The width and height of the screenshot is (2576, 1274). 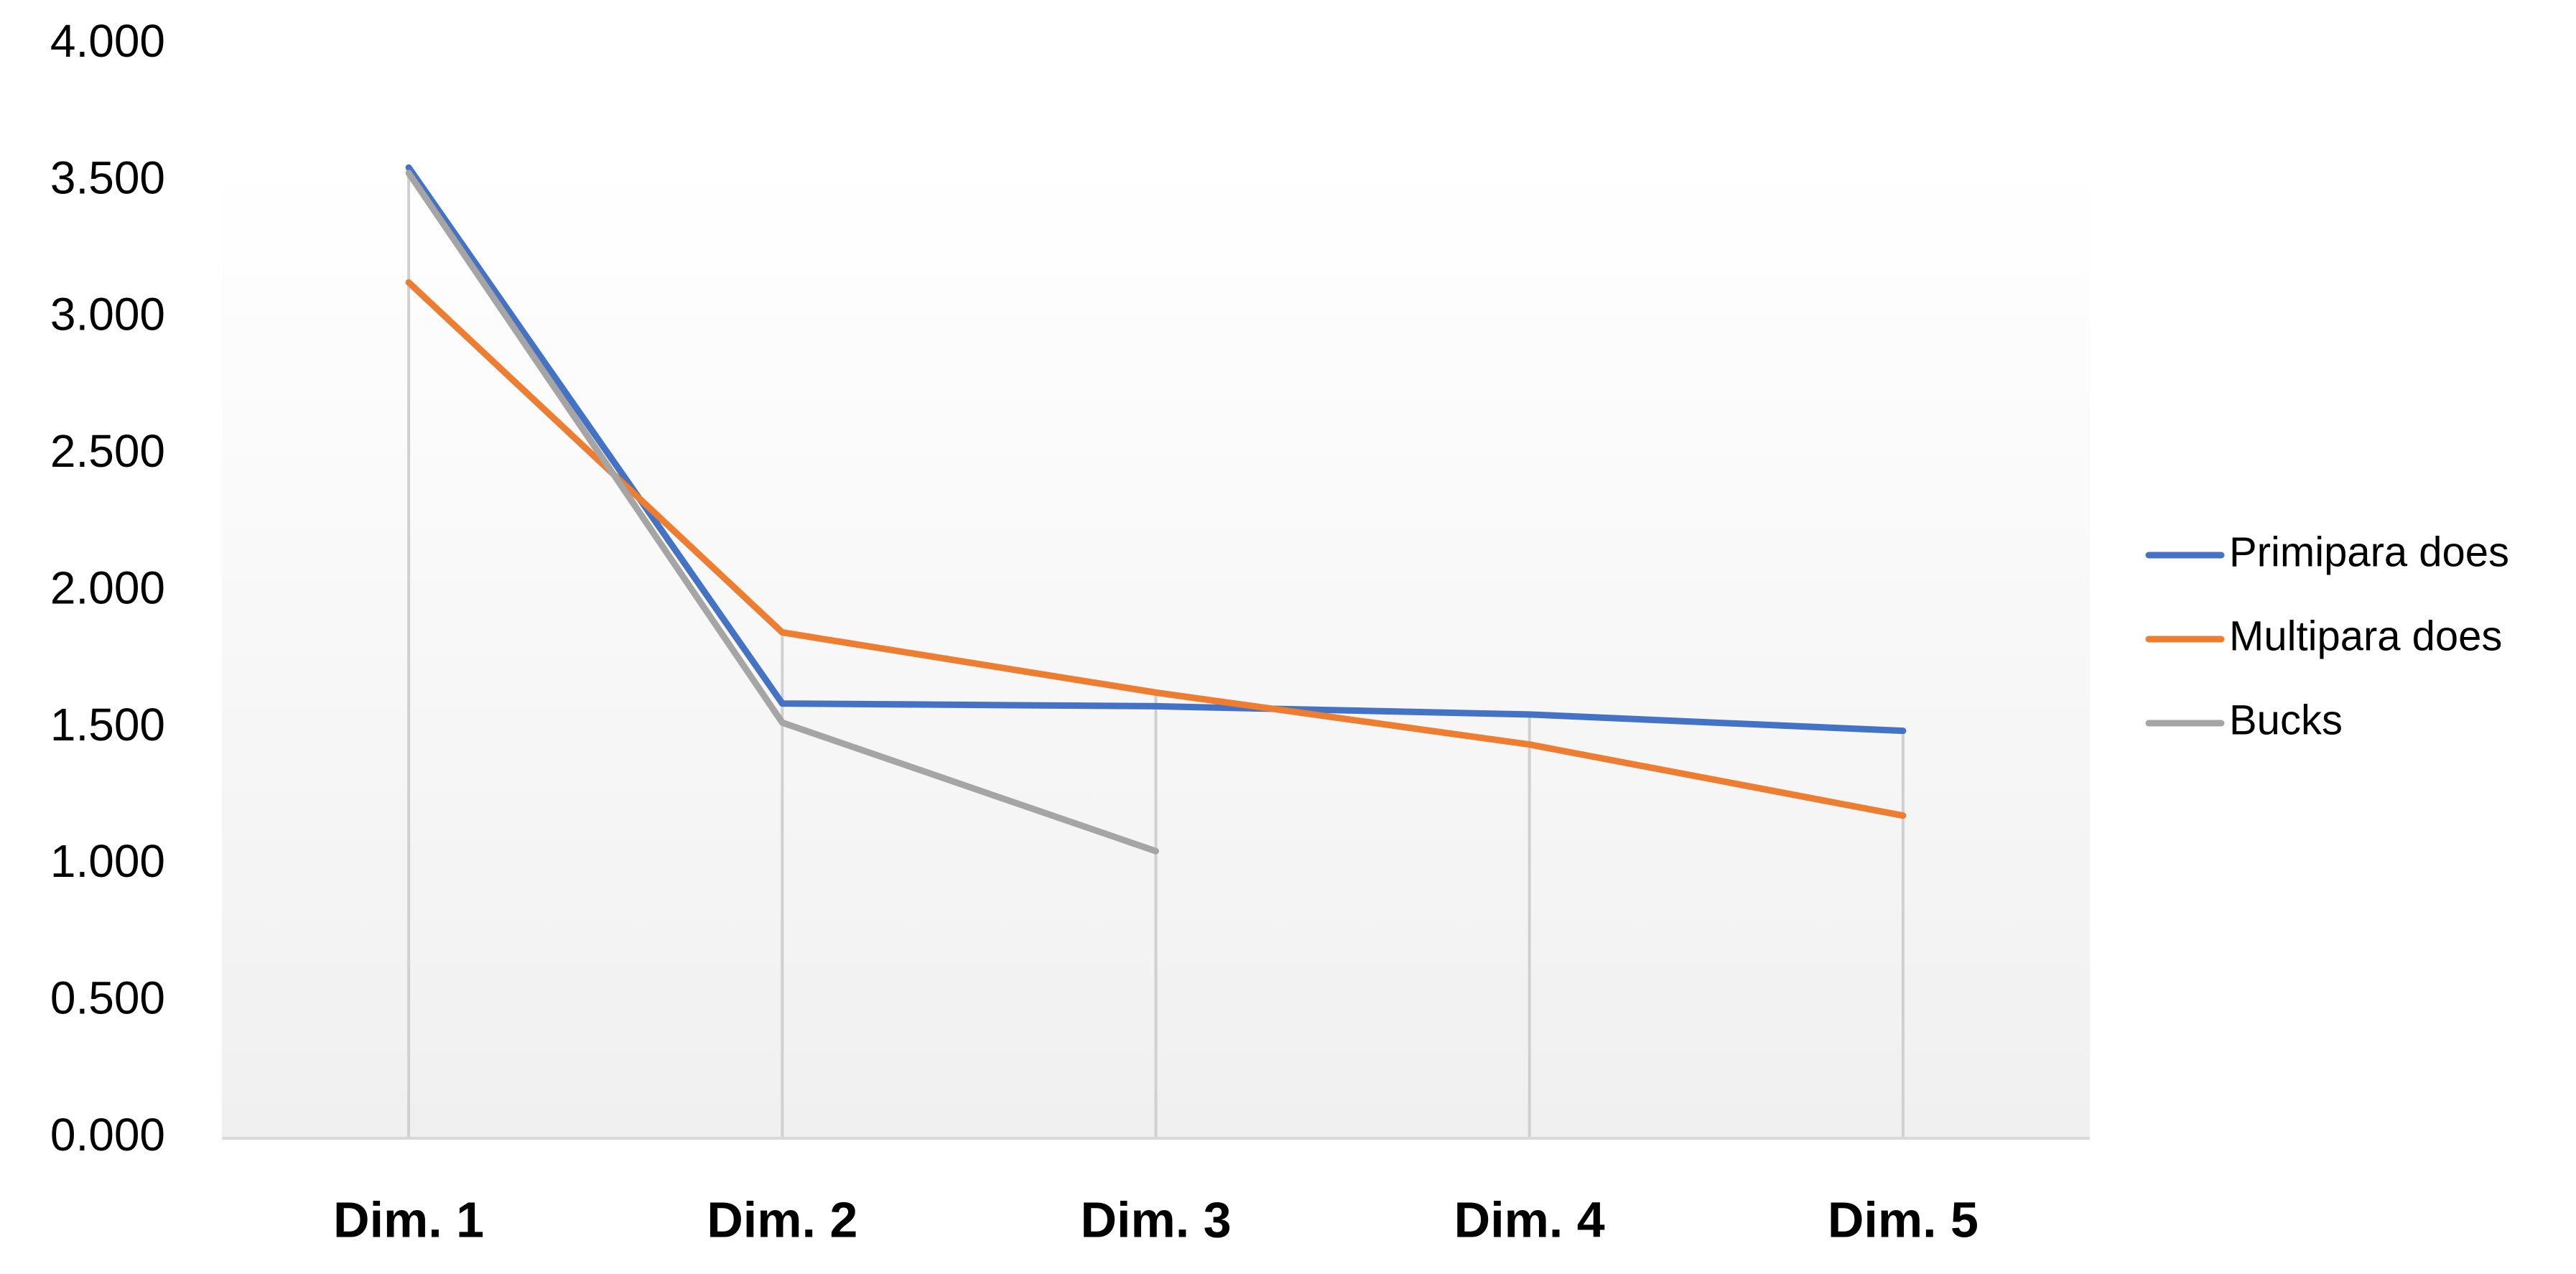 I want to click on y-tick-label: 1.000, so click(x=107, y=861).